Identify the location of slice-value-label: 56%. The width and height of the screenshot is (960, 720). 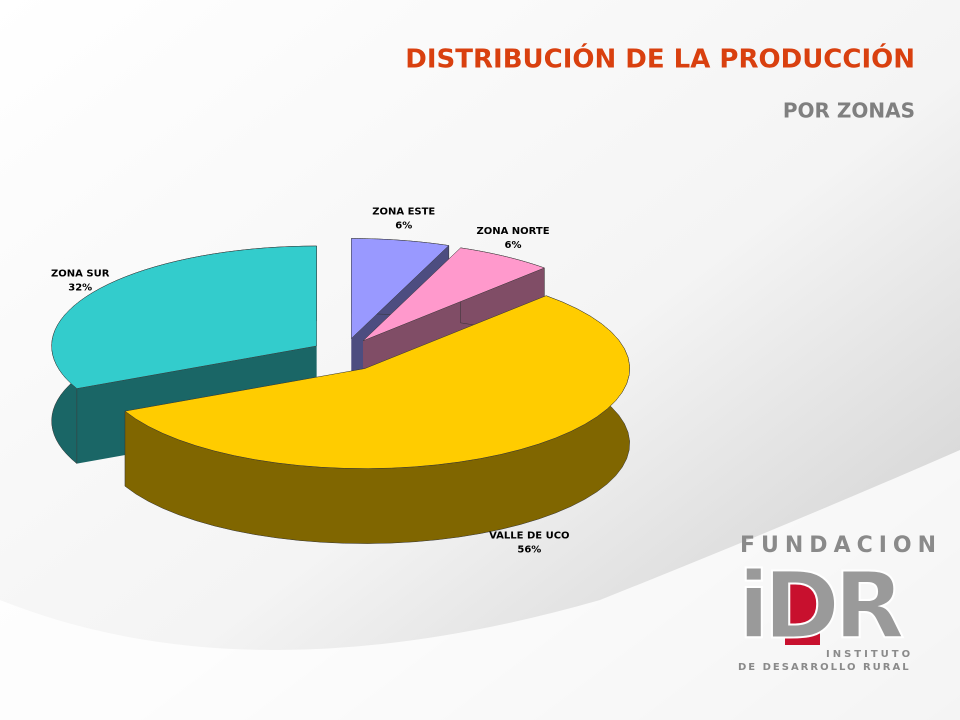
(529, 549).